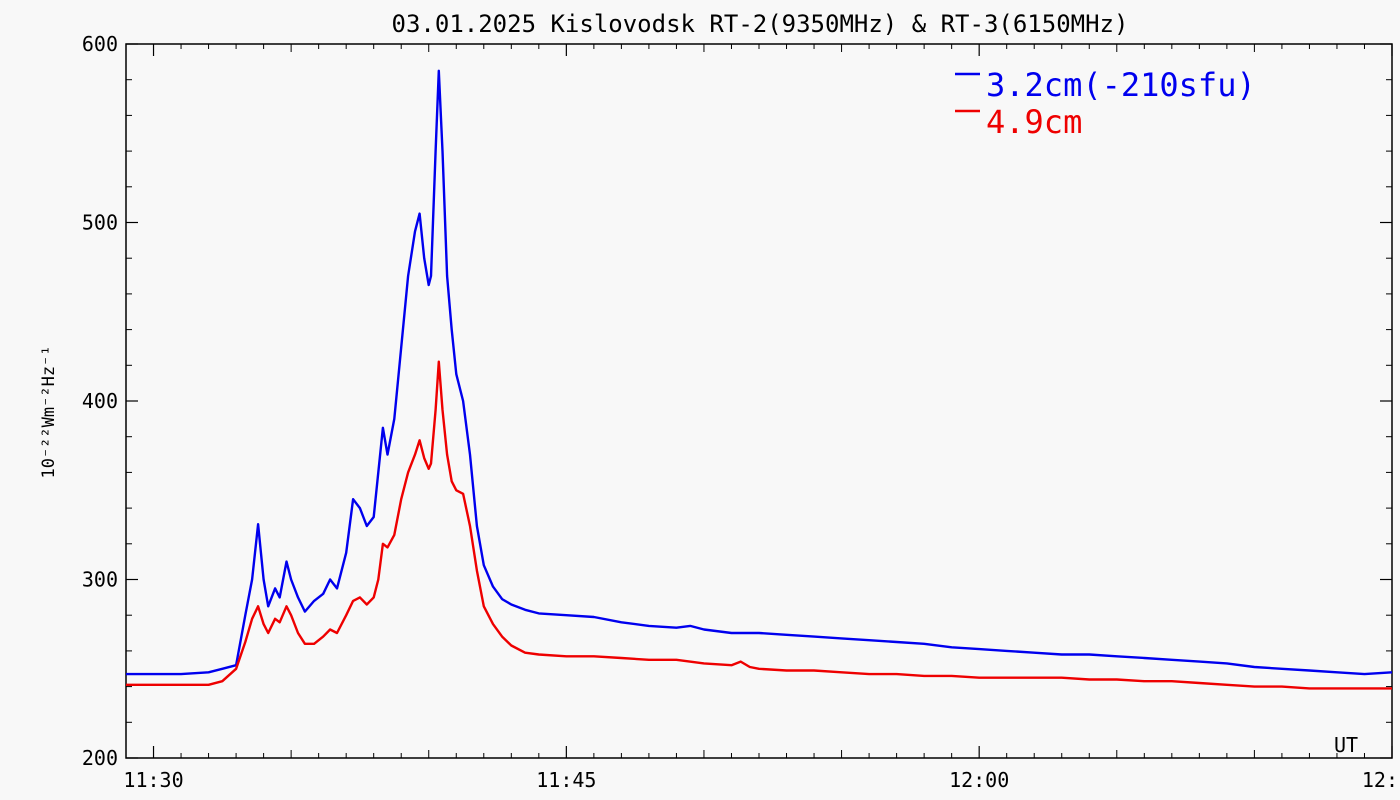  What do you see at coordinates (49, 411) in the screenshot?
I see `y-axis-label: 10⁻²²Wm⁻²Hz⁻¹` at bounding box center [49, 411].